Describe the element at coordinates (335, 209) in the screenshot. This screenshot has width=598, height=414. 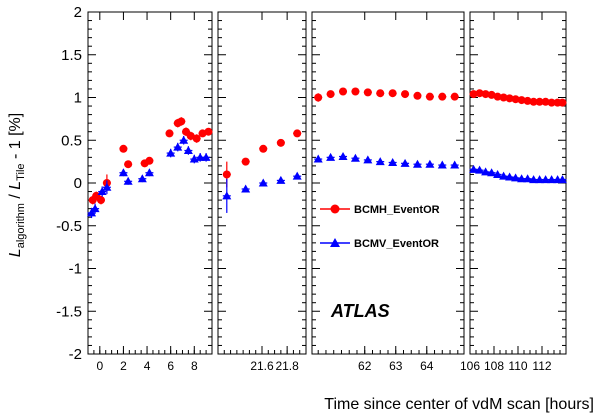
I see `legend-marker-bcmh` at that location.